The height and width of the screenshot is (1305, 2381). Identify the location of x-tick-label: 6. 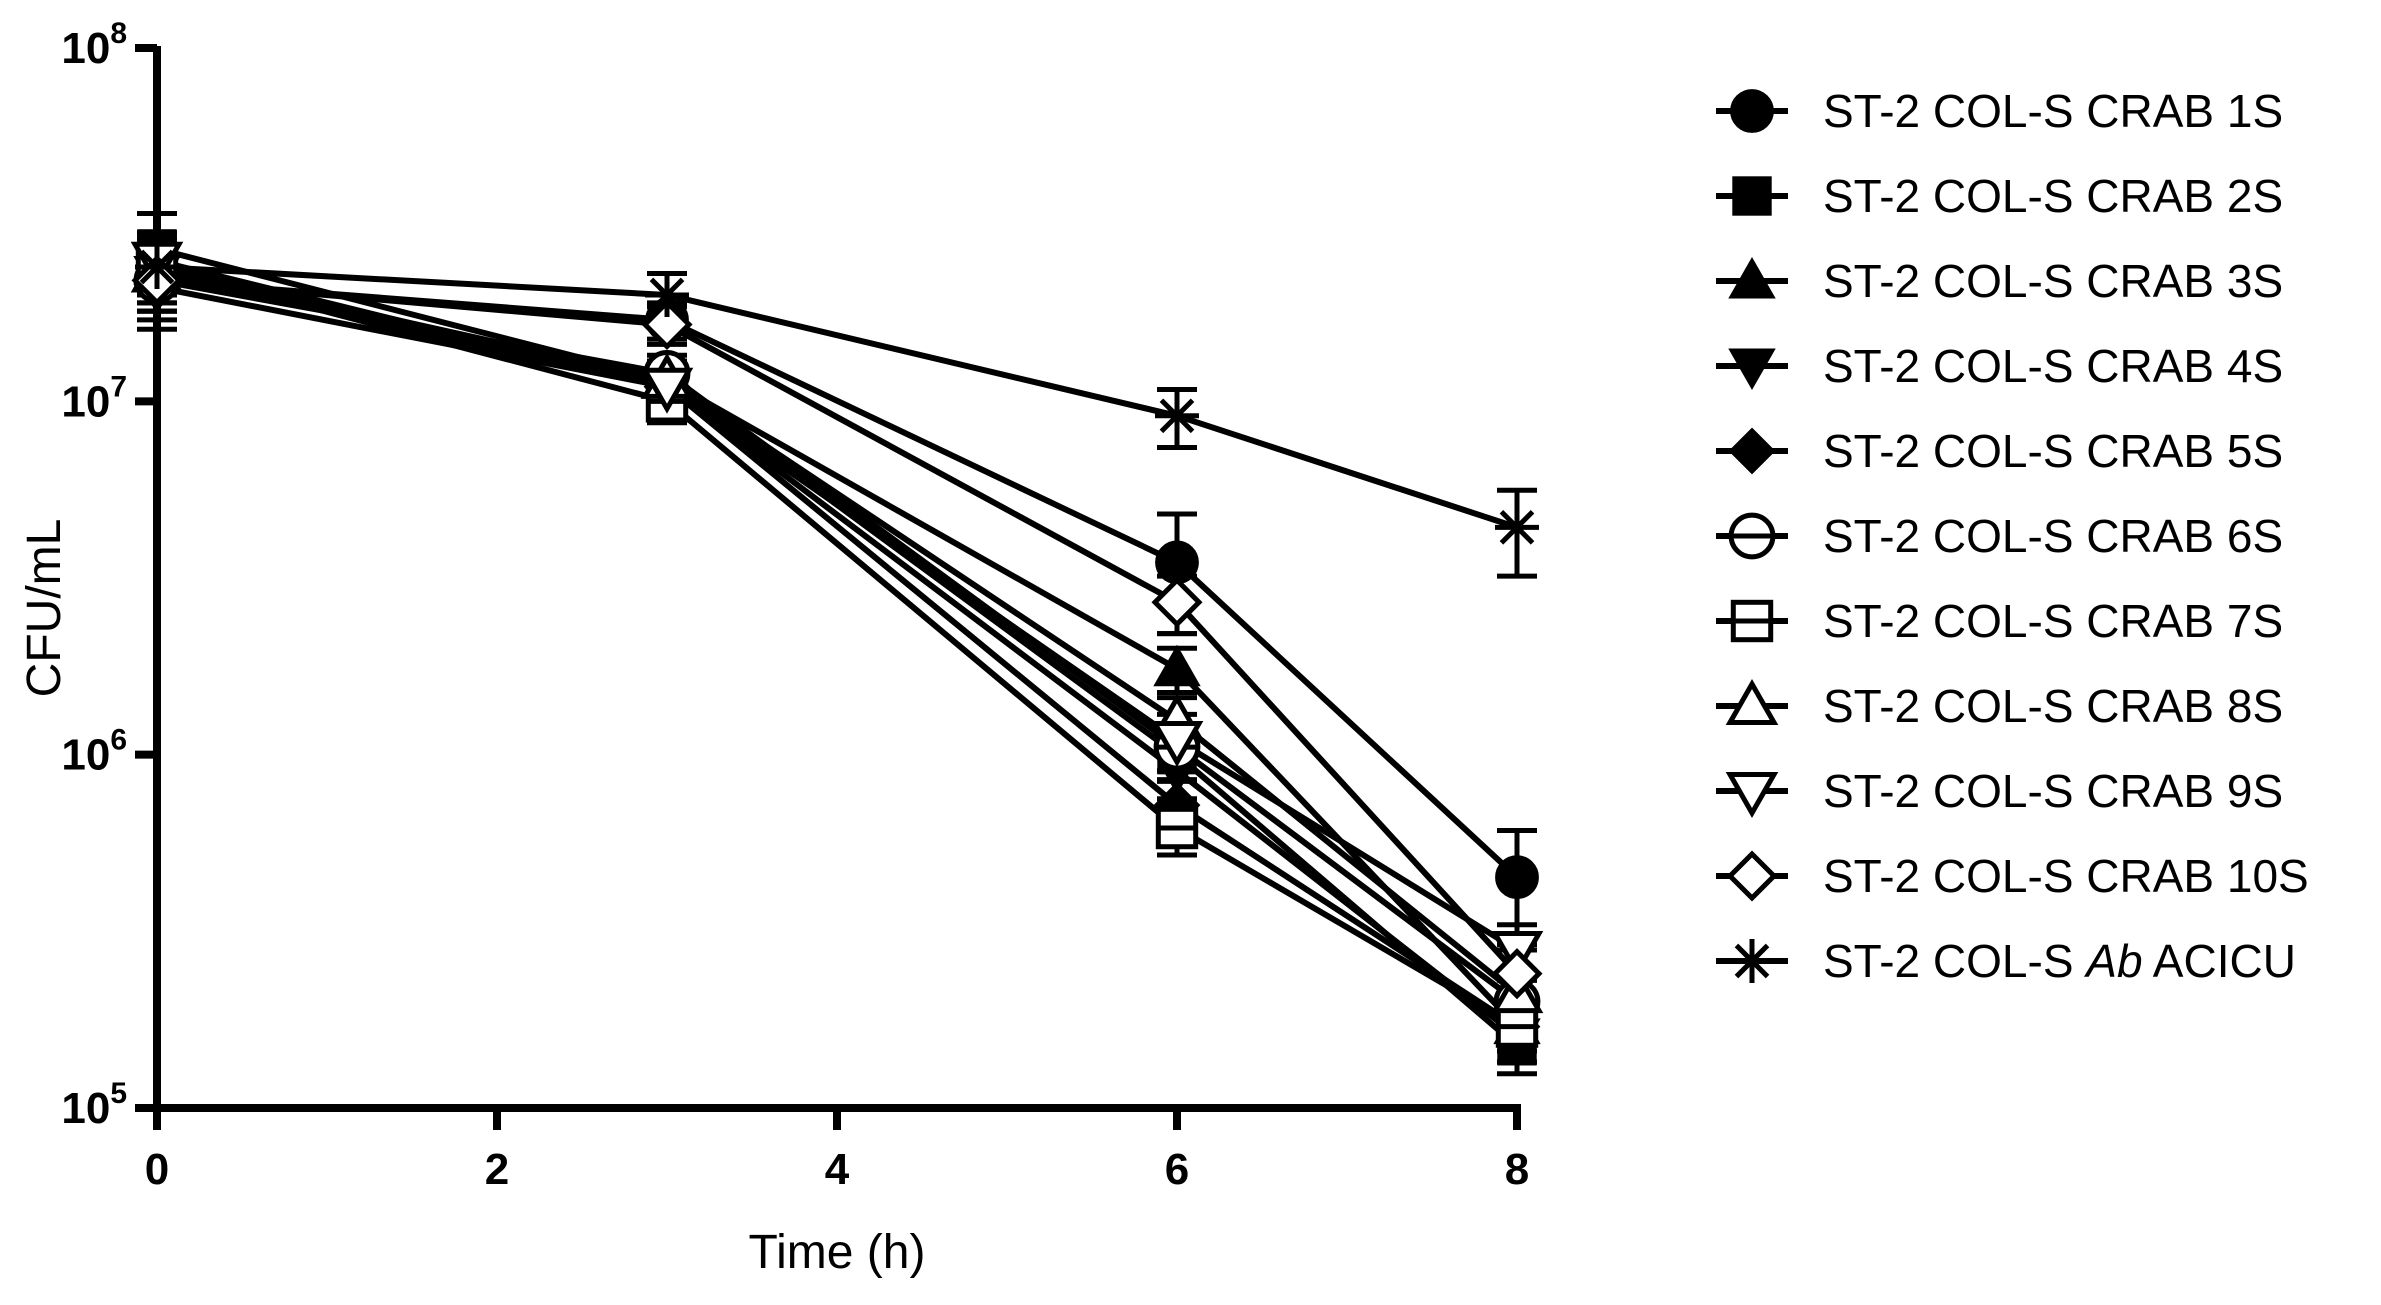
(1177, 1169).